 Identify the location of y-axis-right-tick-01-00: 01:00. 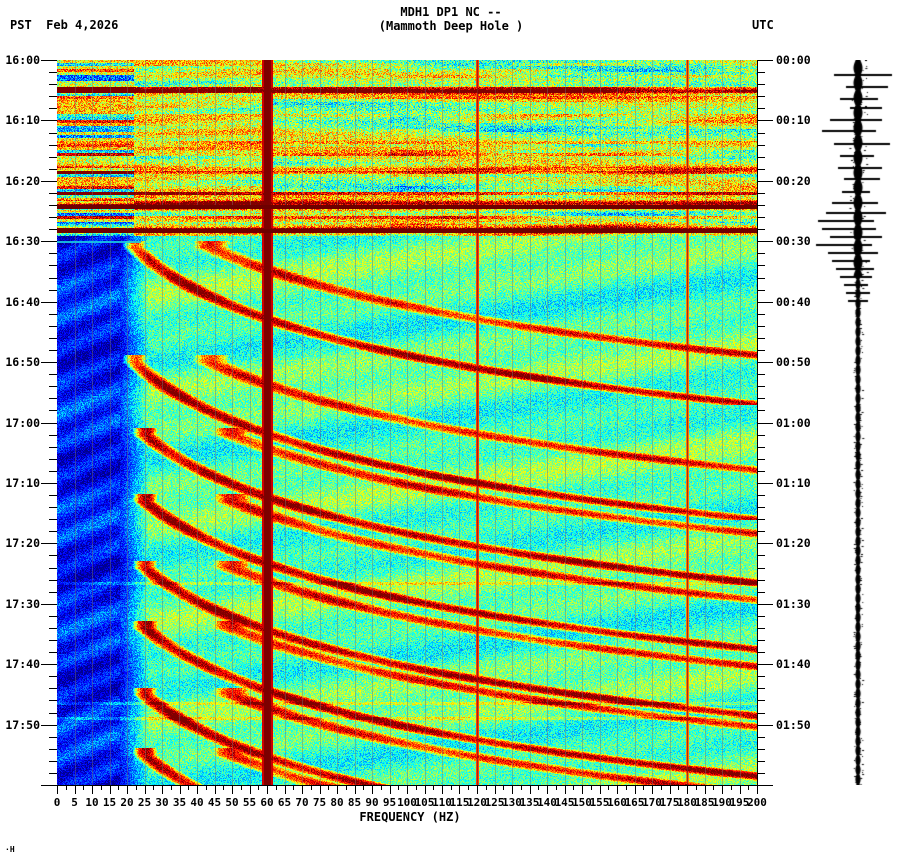
(793, 422).